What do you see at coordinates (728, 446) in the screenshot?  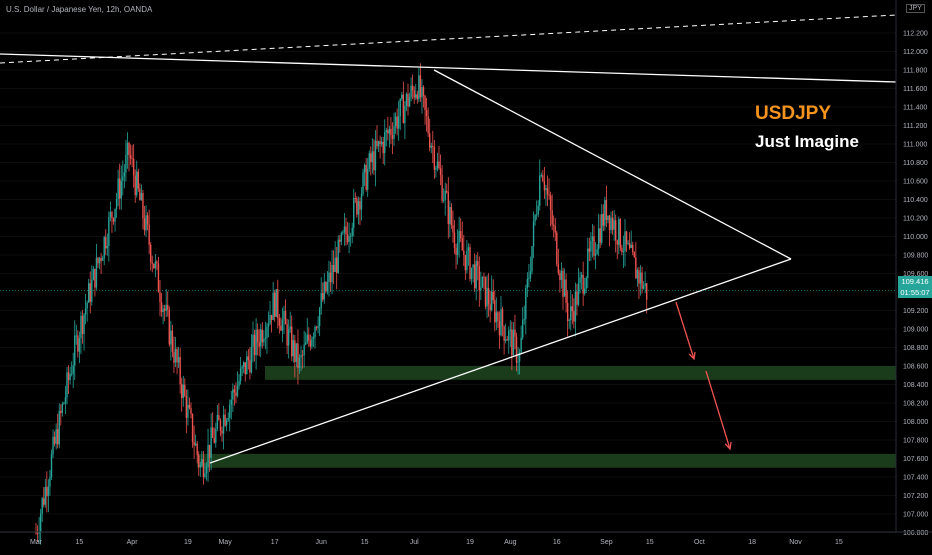 I see `projection-arrowhead` at bounding box center [728, 446].